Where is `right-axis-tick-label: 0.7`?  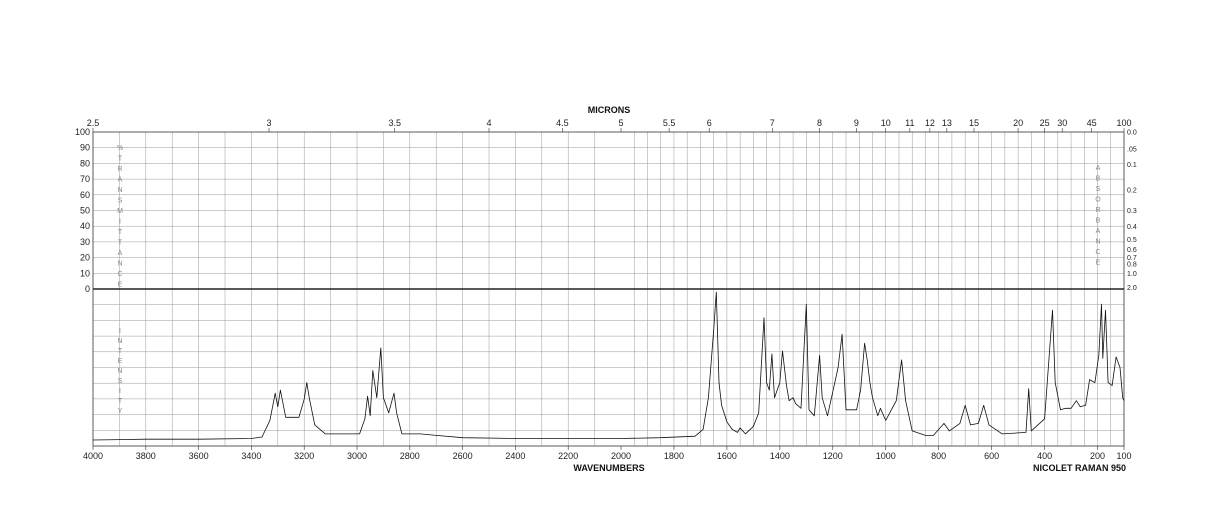
right-axis-tick-label: 0.7 is located at coordinates (1132, 258).